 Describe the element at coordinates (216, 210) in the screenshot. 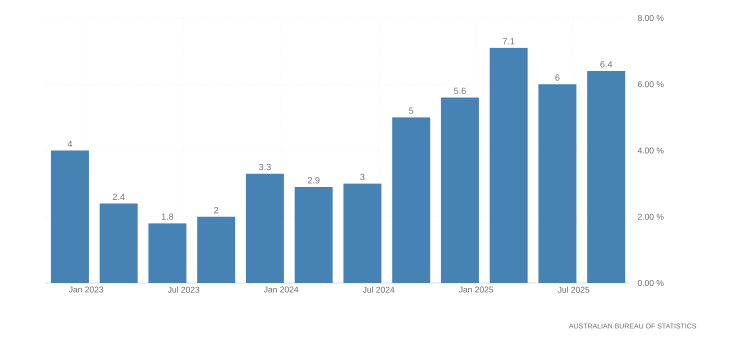

I see `data-label: 2` at that location.